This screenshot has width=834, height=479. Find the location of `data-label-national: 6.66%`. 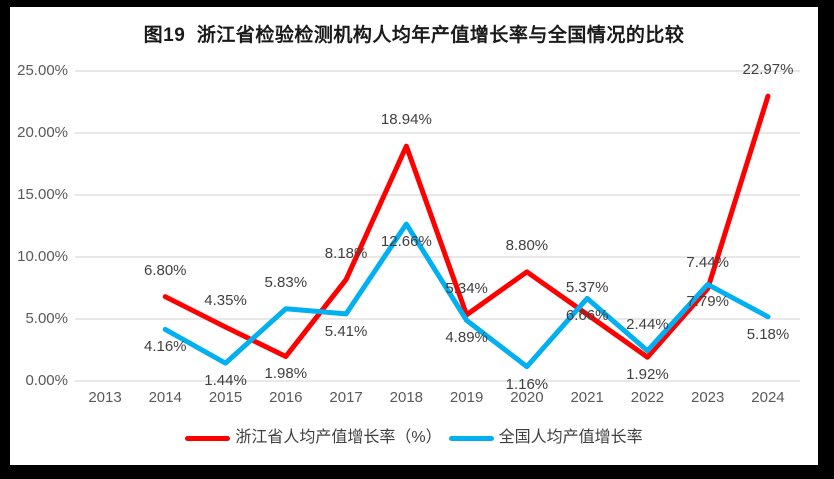

data-label-national: 6.66% is located at coordinates (587, 316).